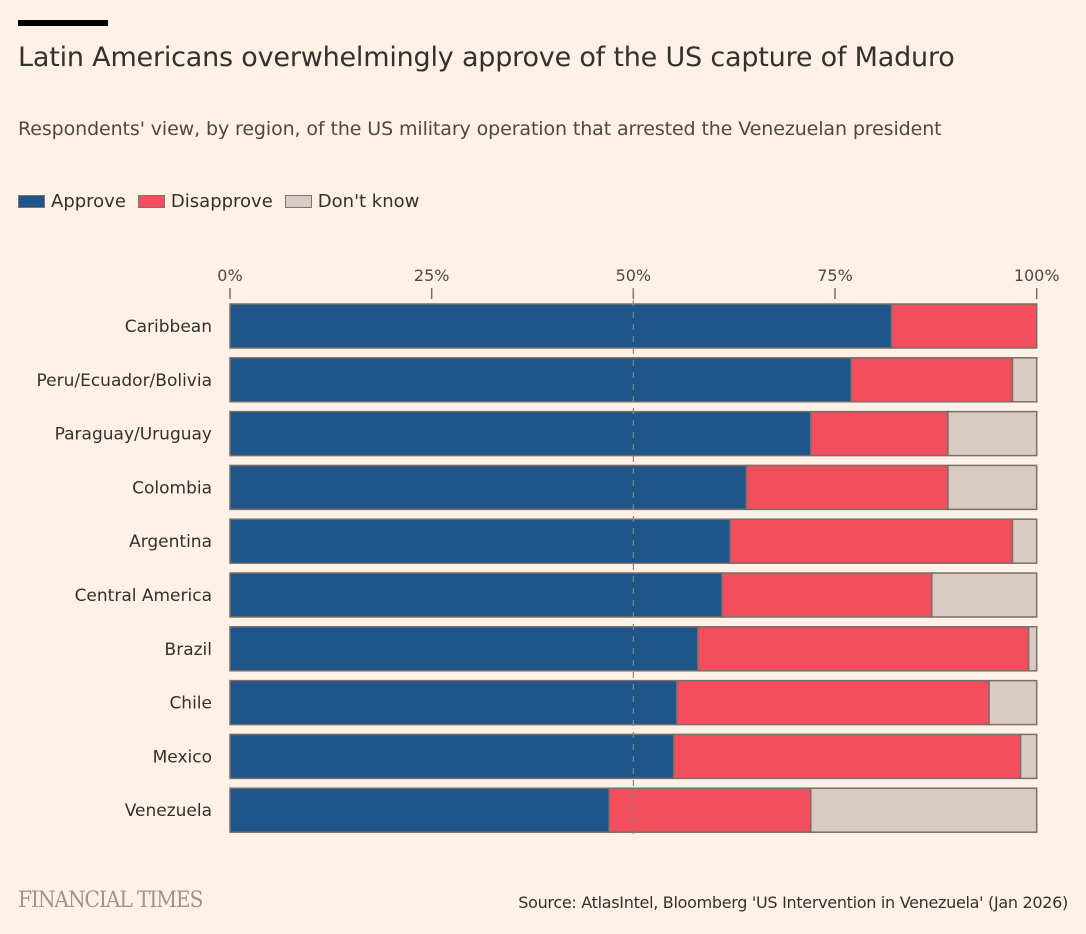  What do you see at coordinates (133, 435) in the screenshot?
I see `category-label: Paraguay/Uruguay` at bounding box center [133, 435].